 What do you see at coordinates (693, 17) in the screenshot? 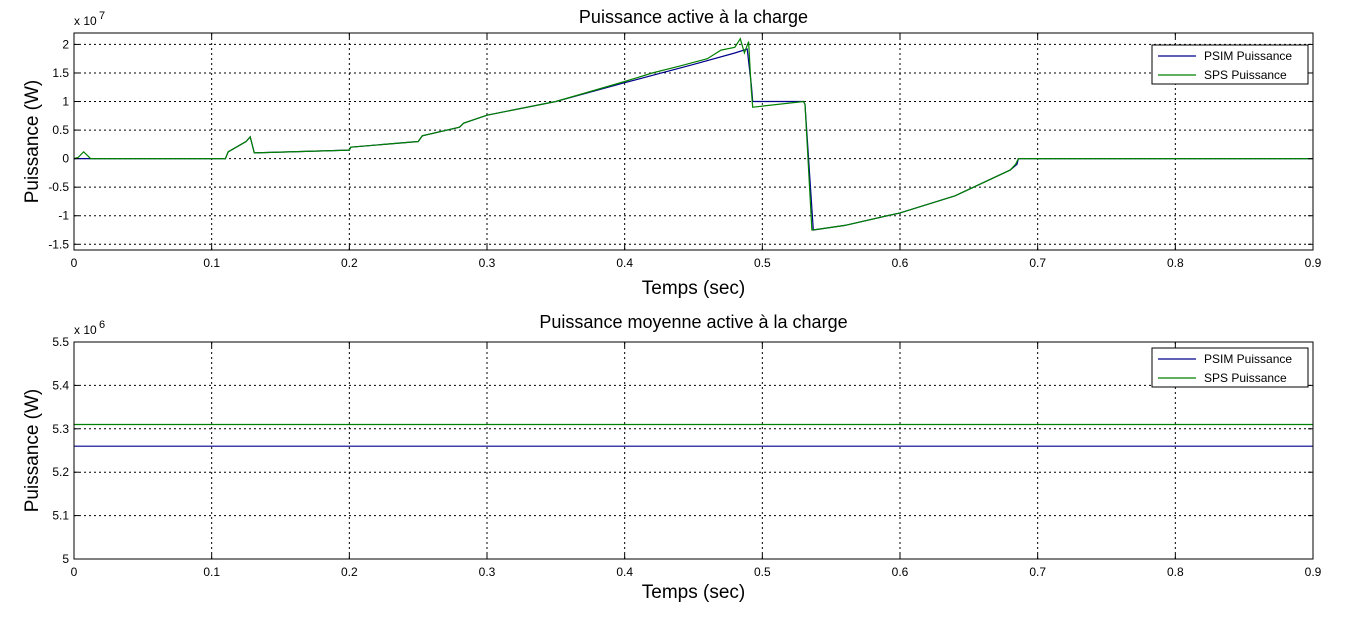
I see `chart-title: Puissance active à la charge` at bounding box center [693, 17].